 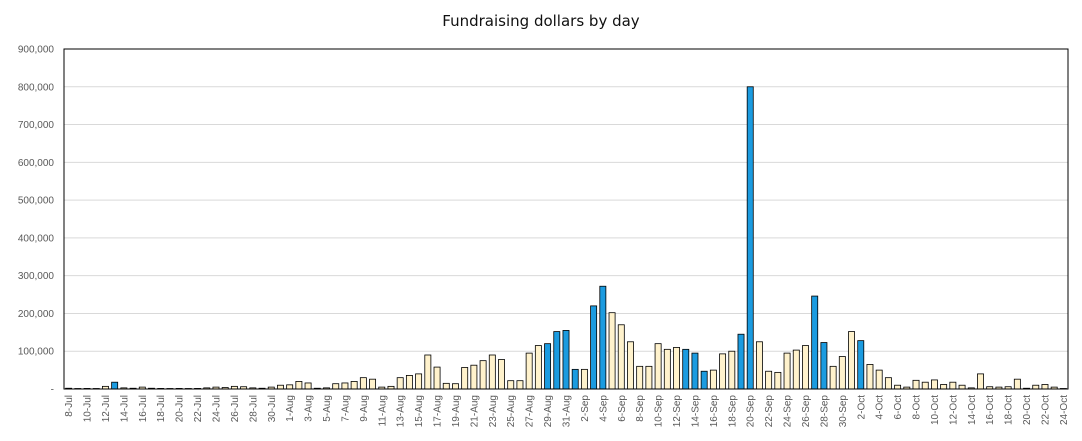 What do you see at coordinates (511, 411) in the screenshot?
I see `x-tick-label: 25-Aug` at bounding box center [511, 411].